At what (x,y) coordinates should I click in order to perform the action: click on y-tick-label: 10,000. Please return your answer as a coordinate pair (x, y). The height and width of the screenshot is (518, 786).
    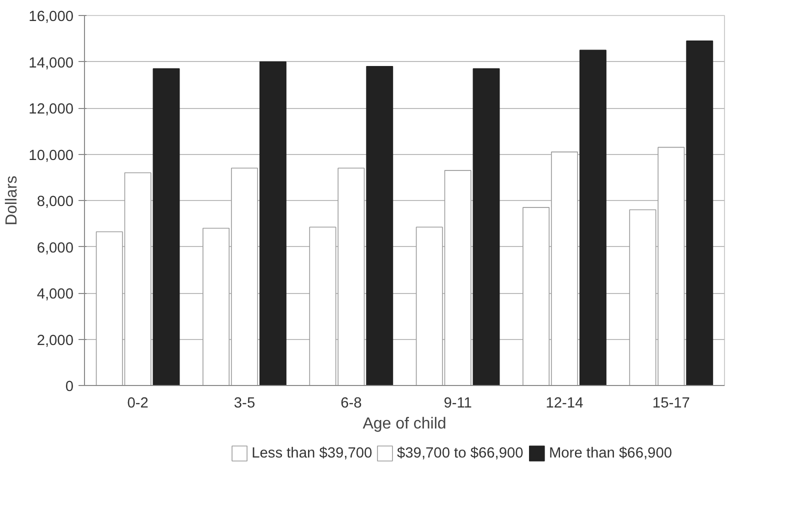
    Looking at the image, I should click on (51, 156).